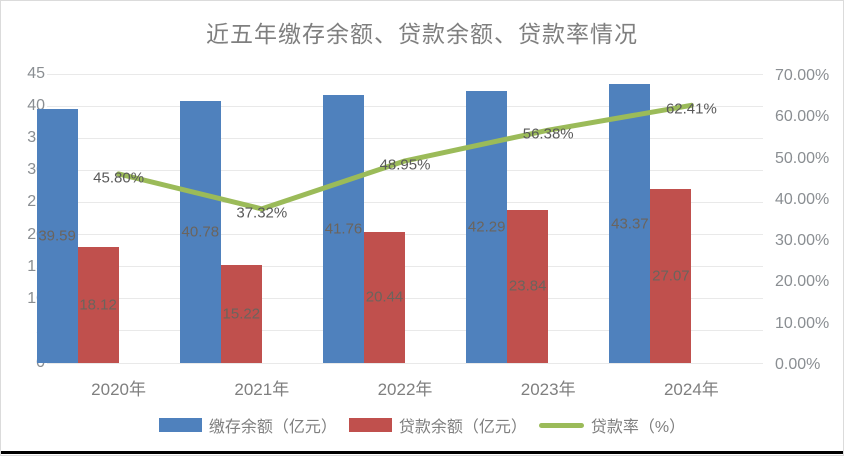 This screenshot has height=456, width=844. What do you see at coordinates (486, 227) in the screenshot?
I see `deposit-balance-value-label: 42.29` at bounding box center [486, 227].